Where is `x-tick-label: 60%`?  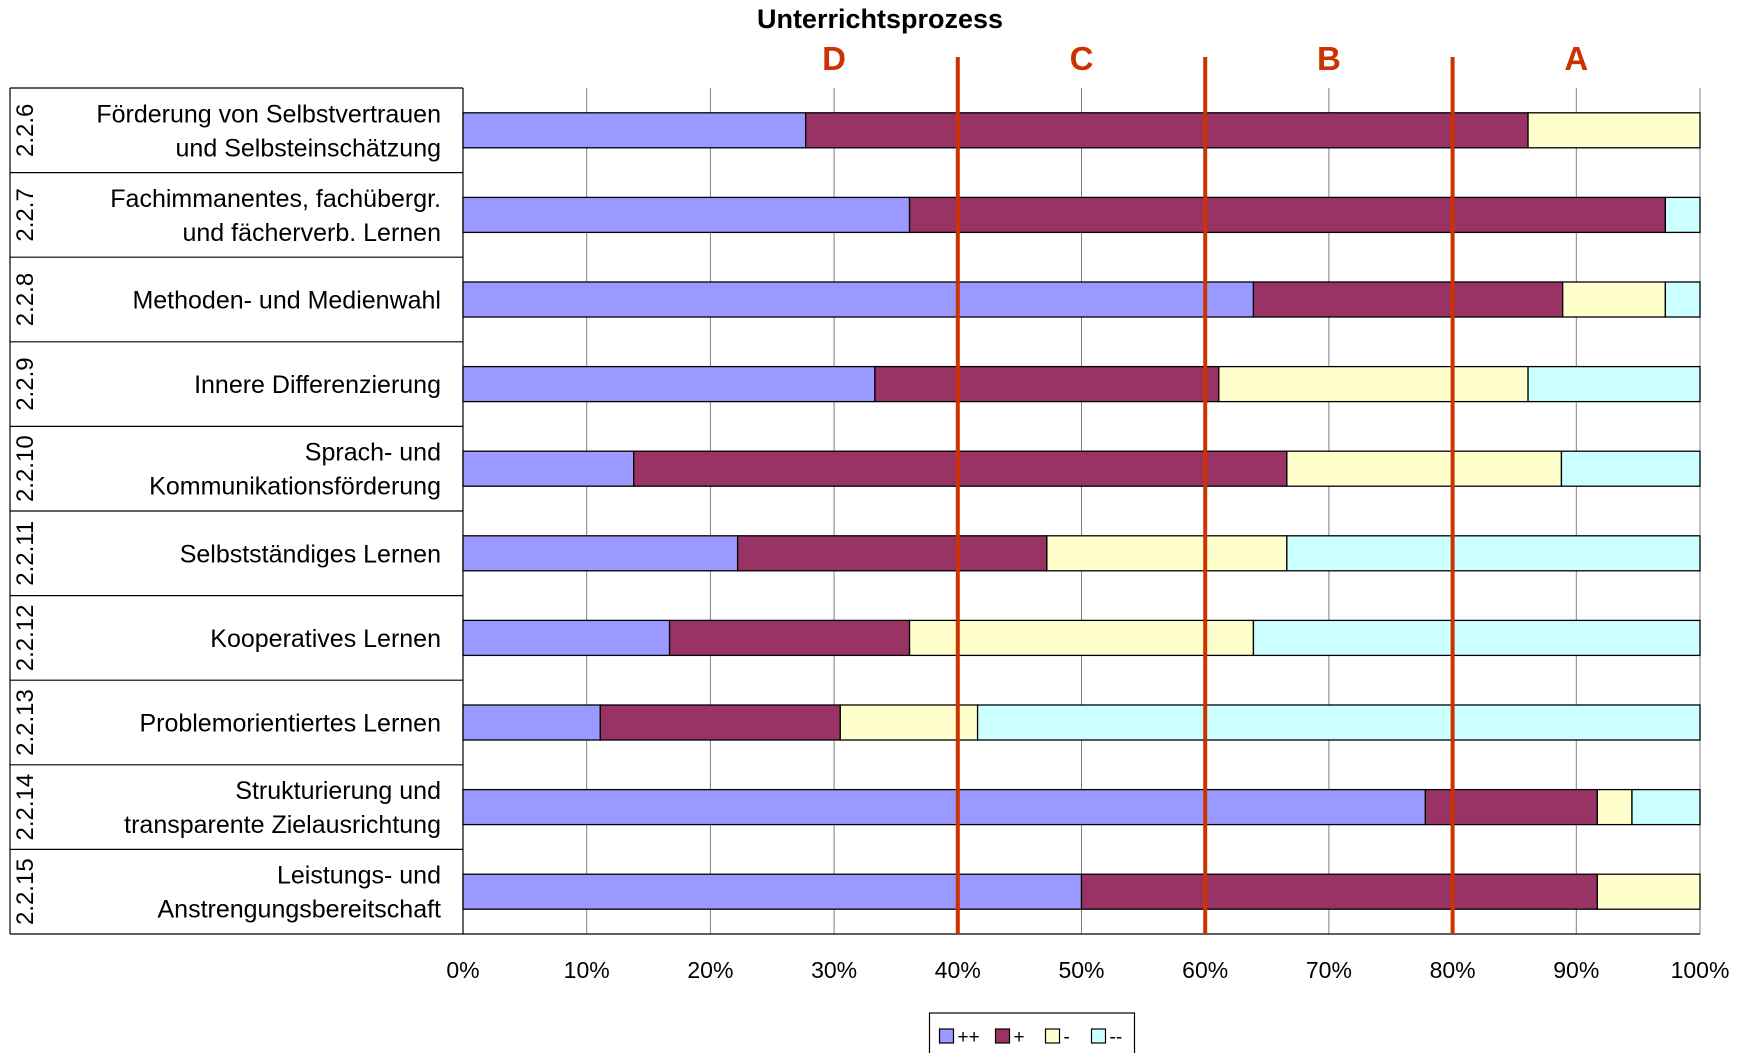
x-tick-label: 60% is located at coordinates (1205, 970).